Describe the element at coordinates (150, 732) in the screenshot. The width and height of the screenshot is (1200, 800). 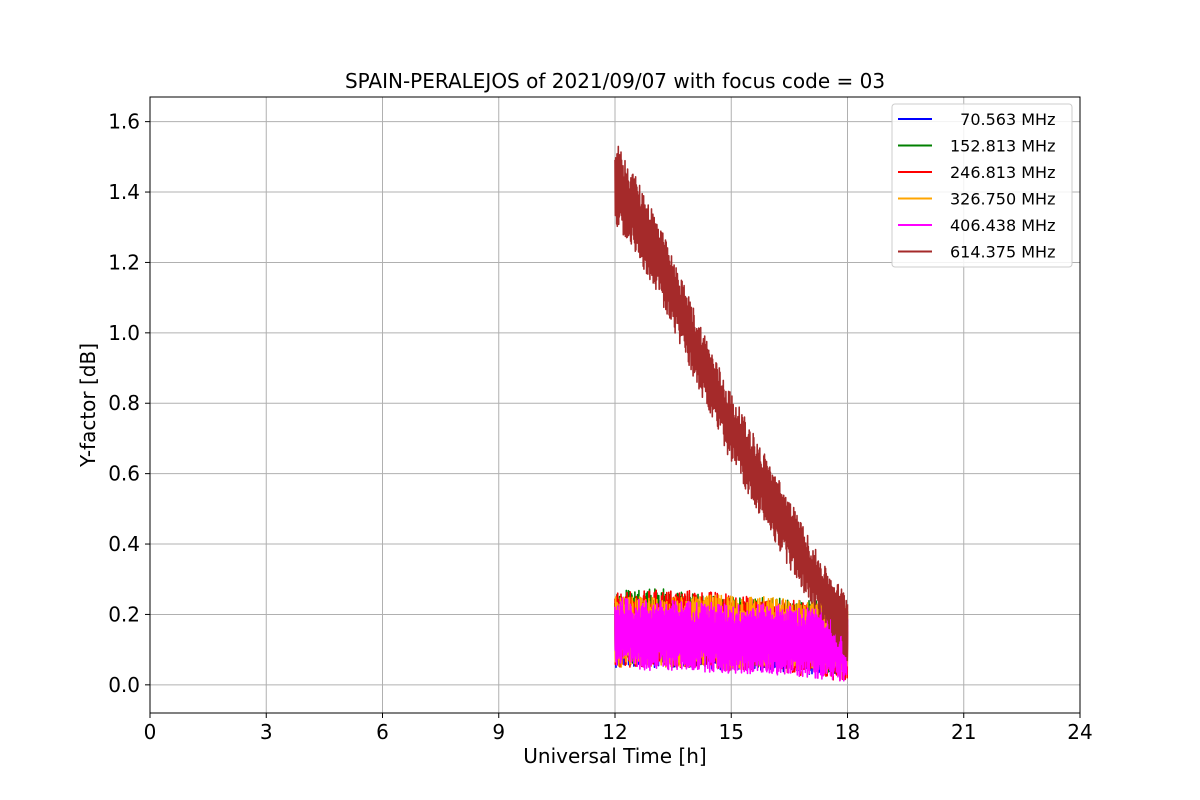
I see `x-tick-label: 0` at that location.